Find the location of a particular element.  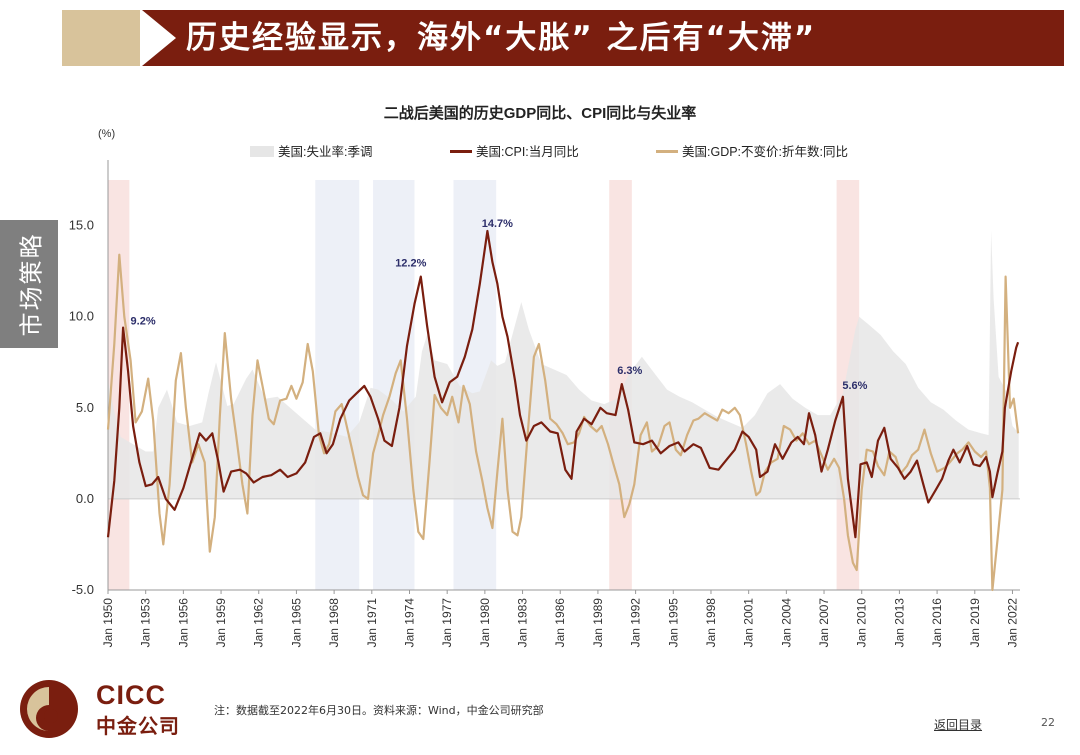

x-tick-label: Jan 1989 is located at coordinates (598, 623).